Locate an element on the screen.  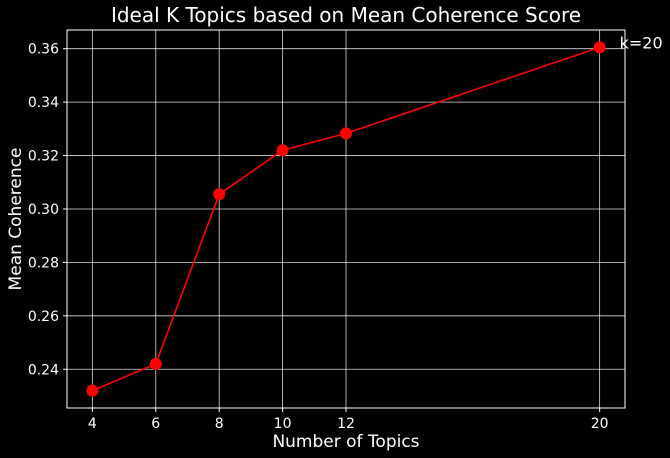
x-tick-label: 10 is located at coordinates (283, 424).